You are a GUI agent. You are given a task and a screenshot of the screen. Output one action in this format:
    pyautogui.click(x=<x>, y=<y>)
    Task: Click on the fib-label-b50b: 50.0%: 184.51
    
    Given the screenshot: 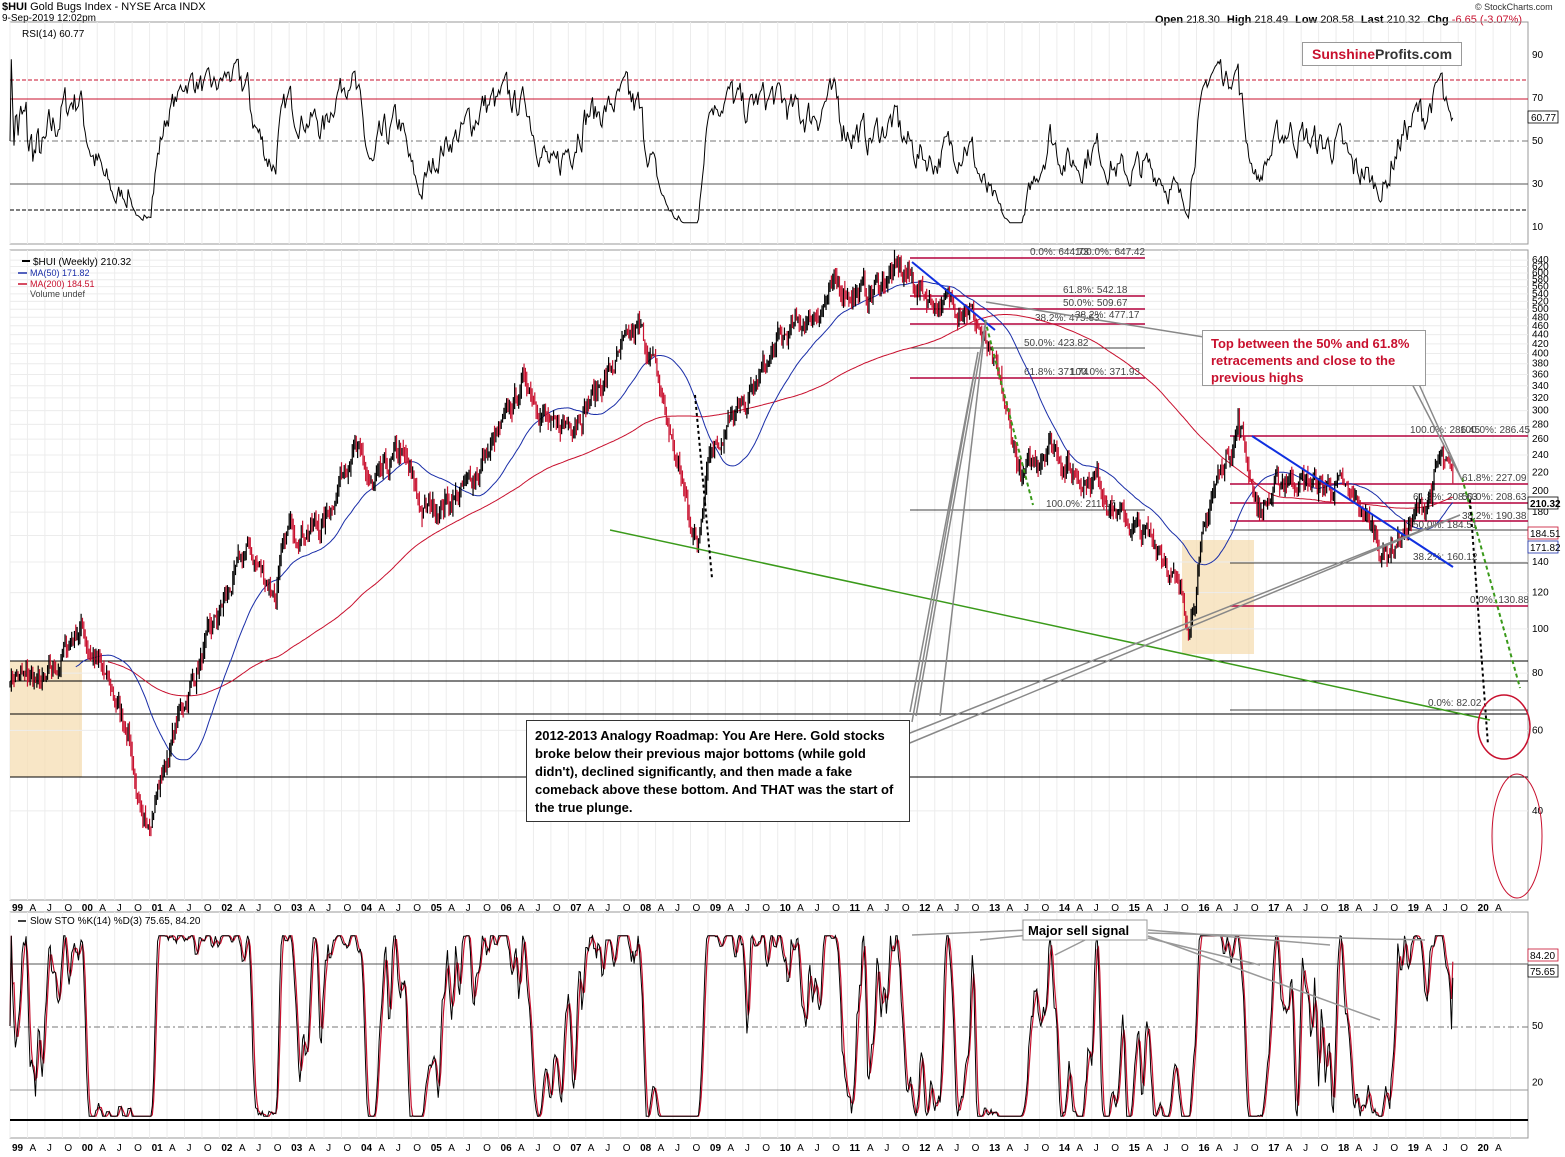 What is the action you would take?
    pyautogui.click(x=1445, y=525)
    